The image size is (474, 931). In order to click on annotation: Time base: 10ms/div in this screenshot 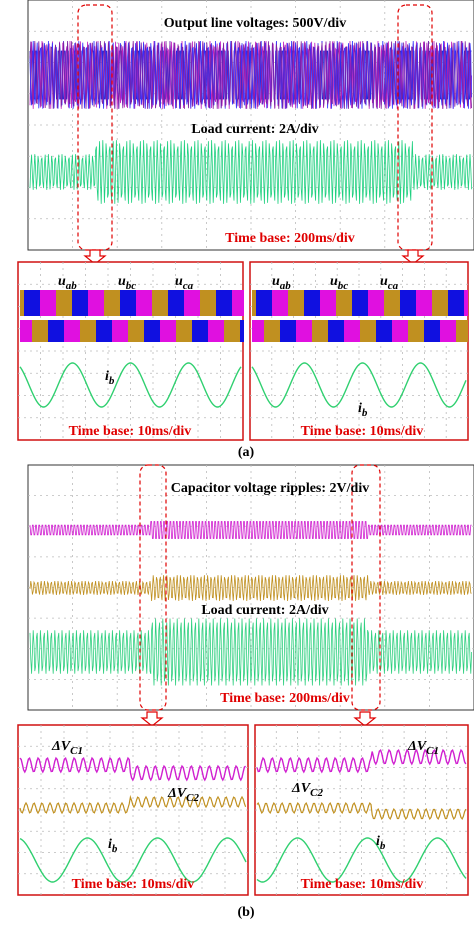, I will do `click(362, 431)`.